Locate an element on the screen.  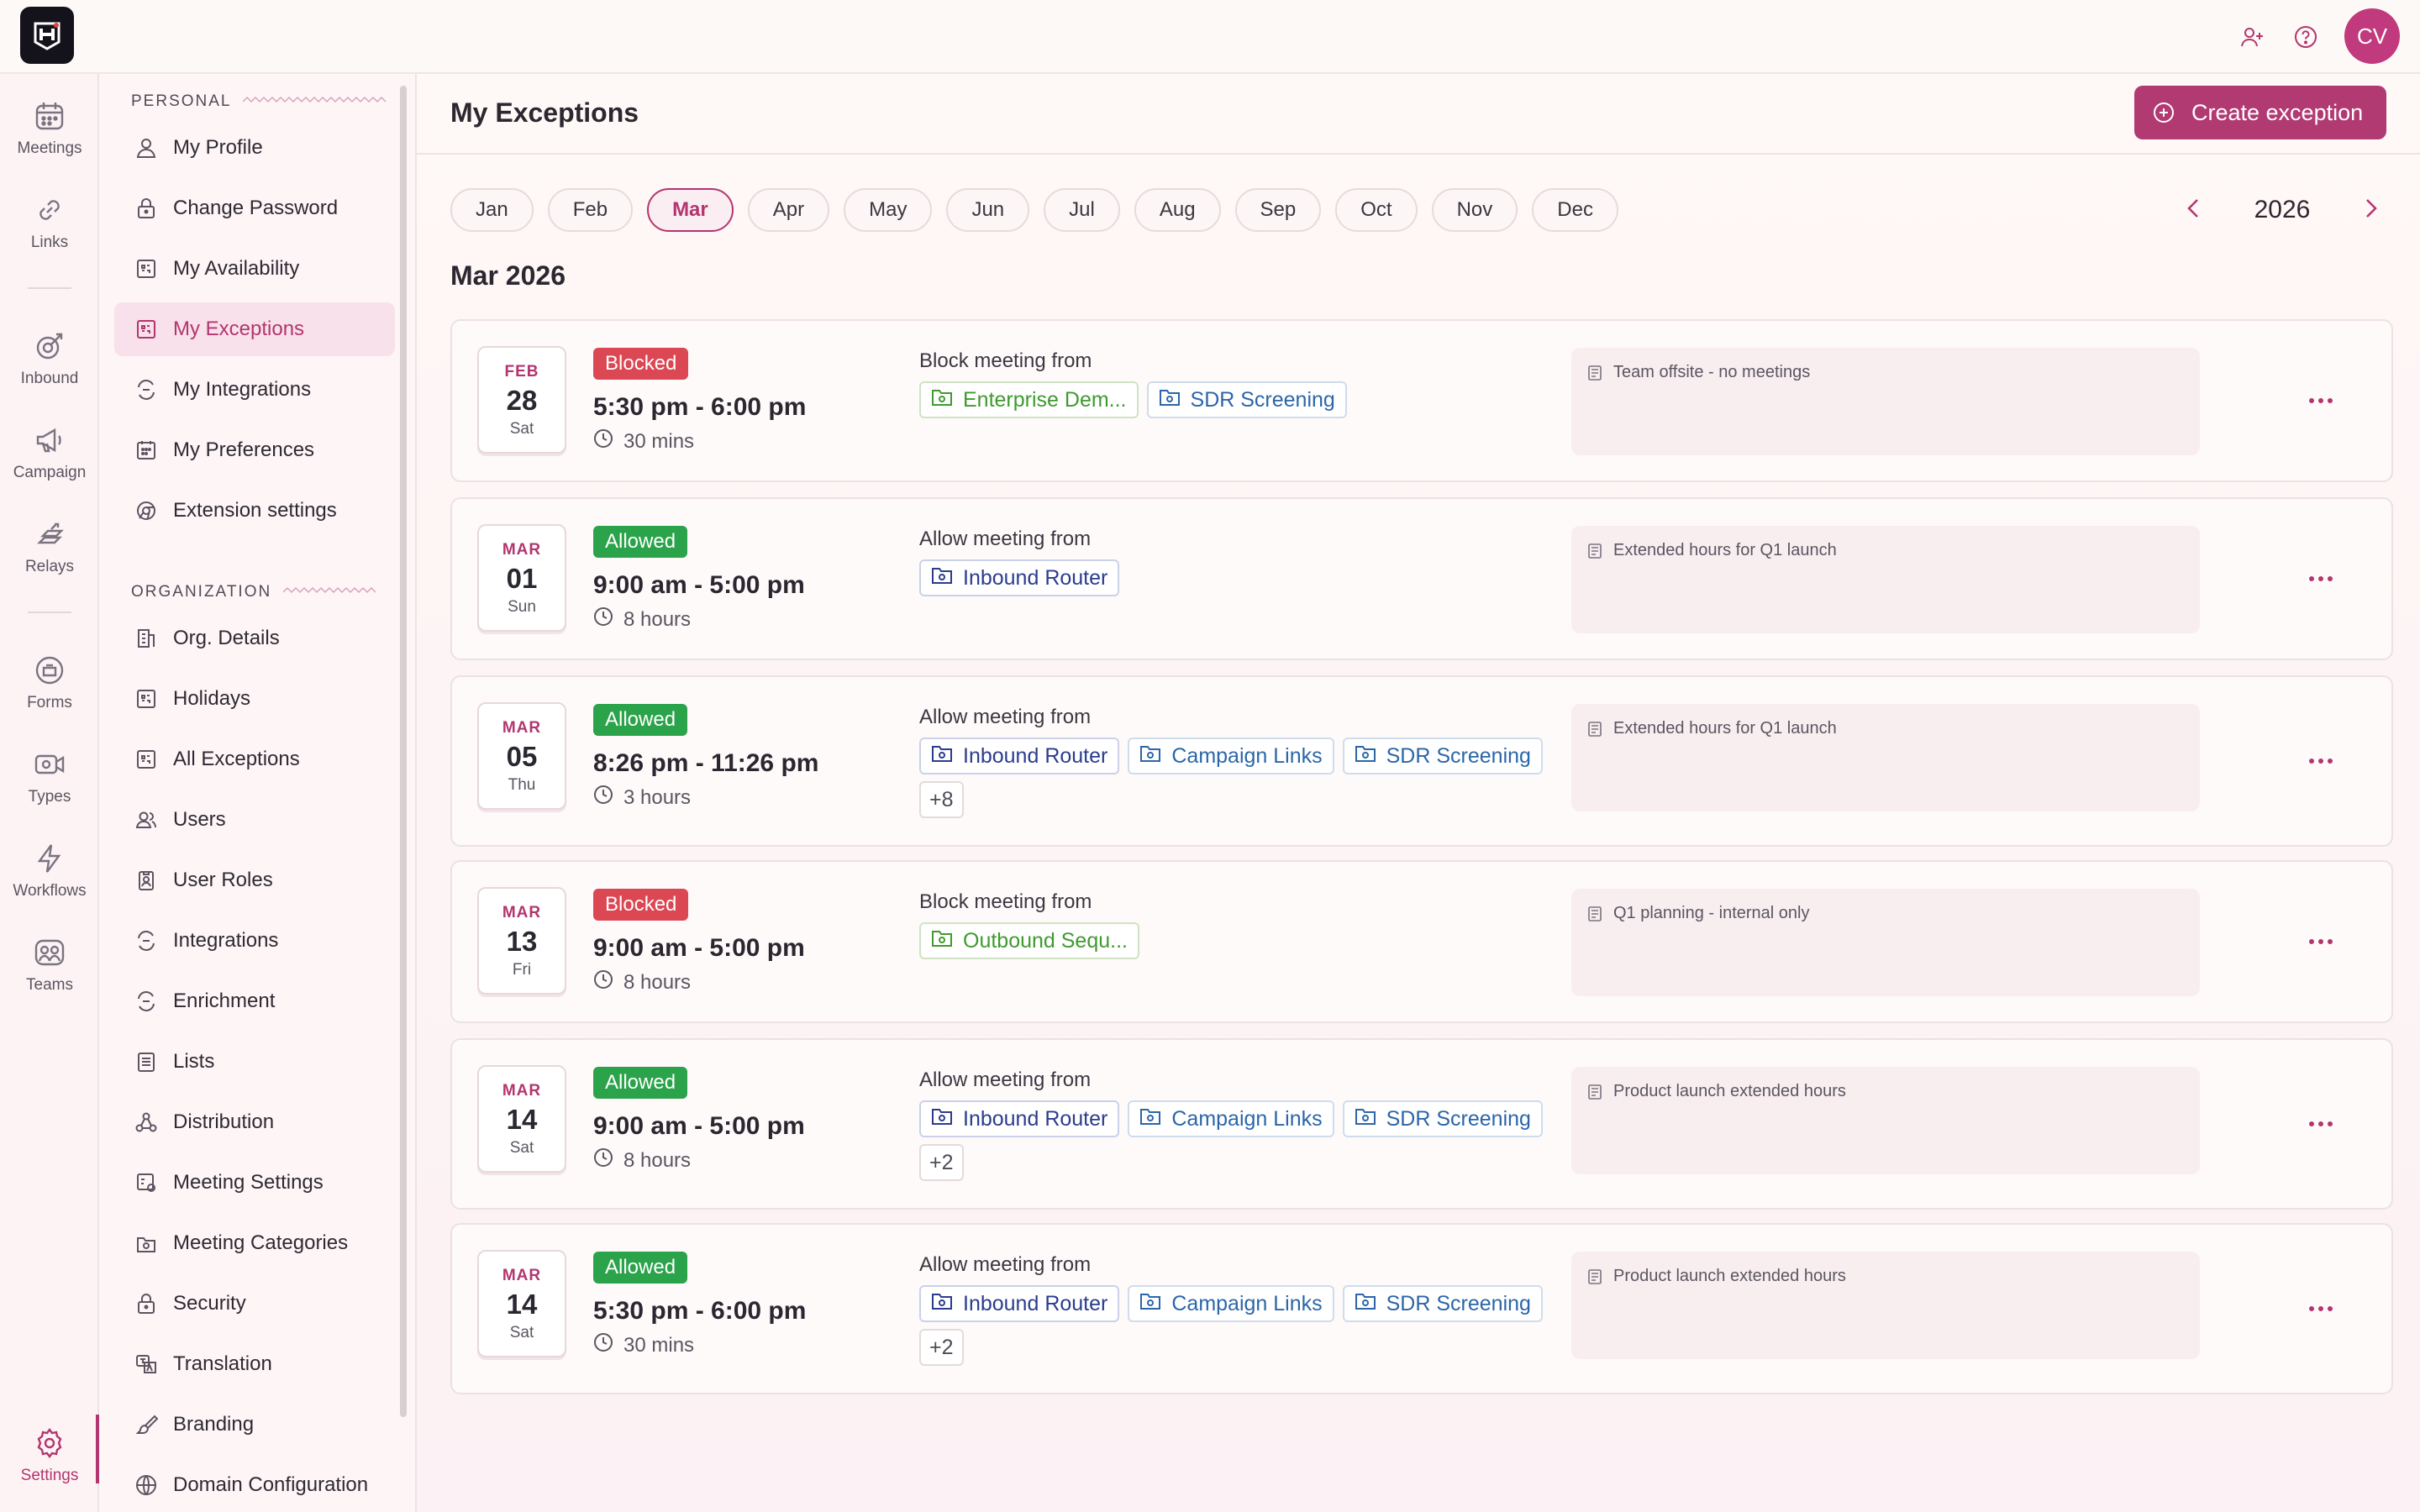
time-range: 5:30 pm - 6:00 pm is located at coordinates (700, 1311).